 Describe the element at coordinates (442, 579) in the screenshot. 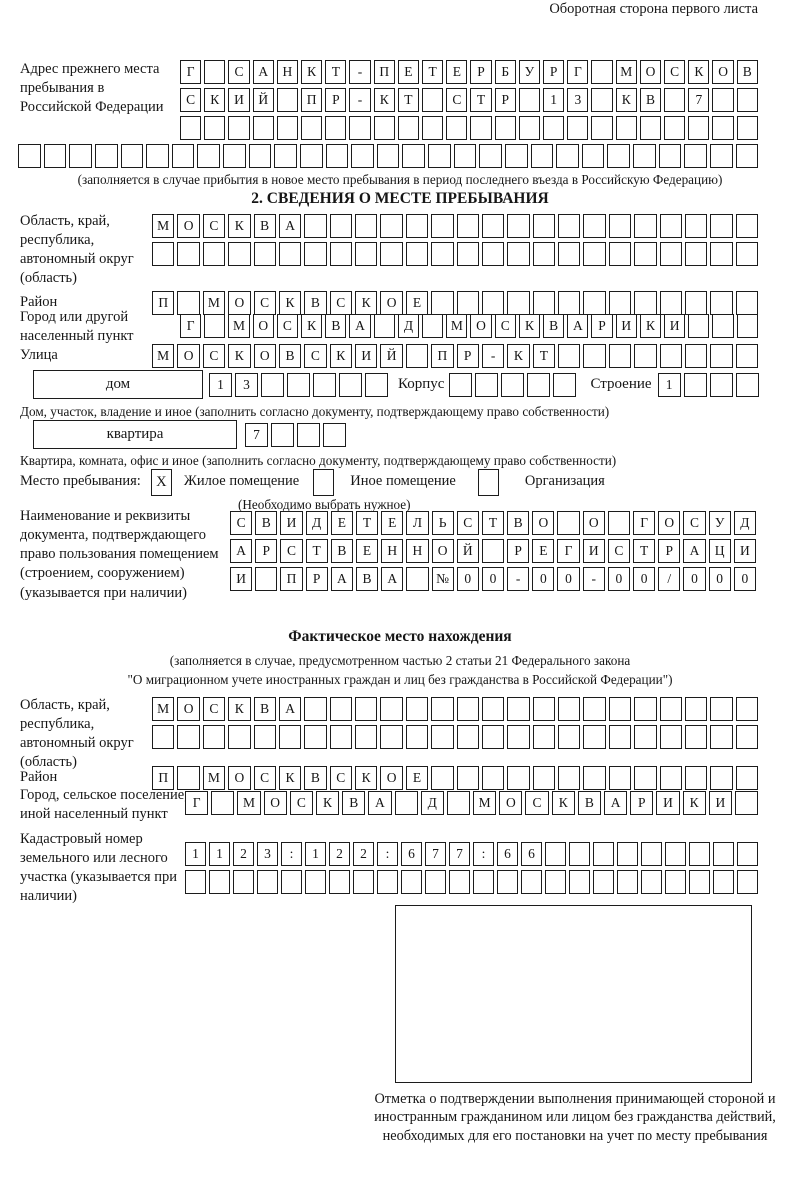

I see `form-cell: №` at that location.